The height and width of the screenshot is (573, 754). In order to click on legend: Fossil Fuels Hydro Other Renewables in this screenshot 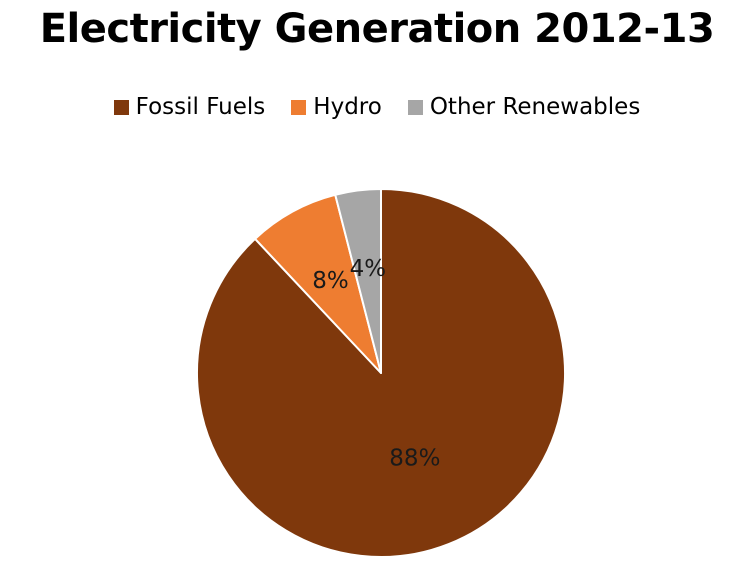, I will do `click(377, 107)`.